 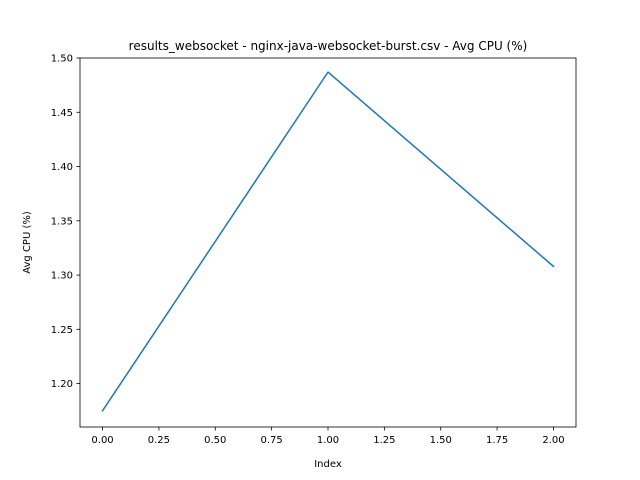 I want to click on y-tick-label: 1.30, so click(x=62, y=276).